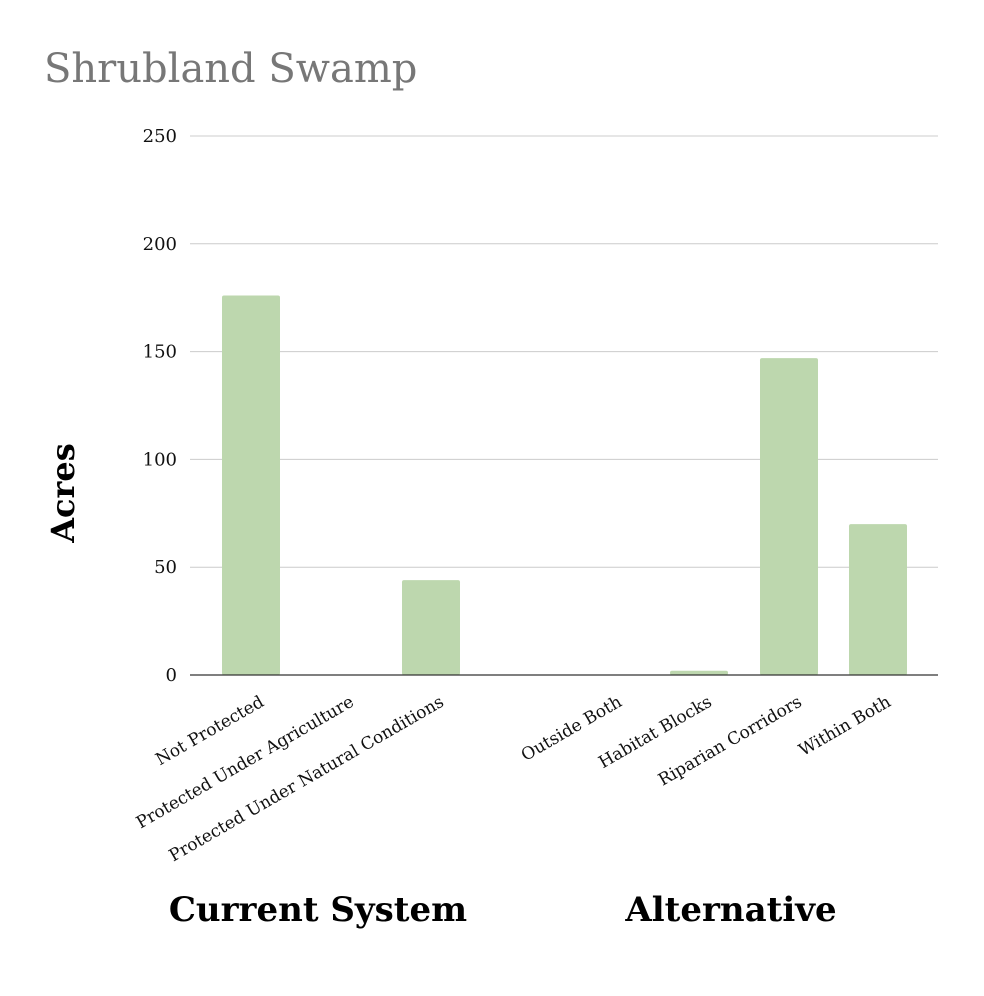 The height and width of the screenshot is (996, 984). Describe the element at coordinates (230, 69) in the screenshot. I see `chart-title: Shrubland Swamp` at that location.